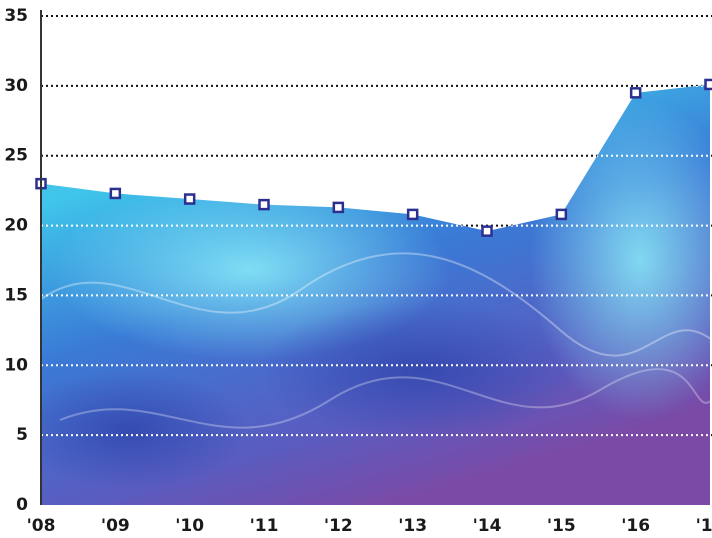  I want to click on y-tick-label: 5, so click(22, 435).